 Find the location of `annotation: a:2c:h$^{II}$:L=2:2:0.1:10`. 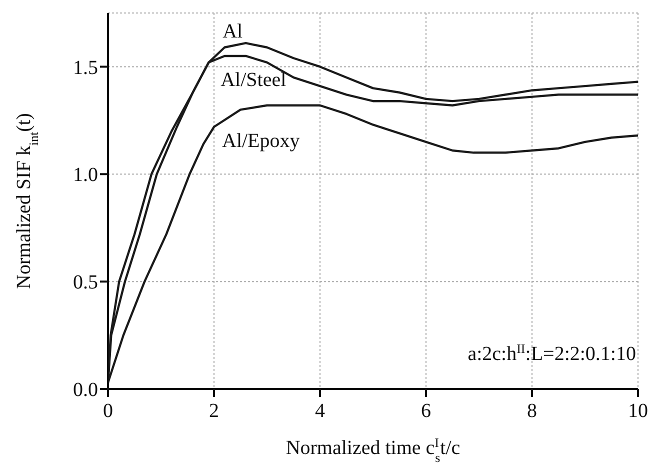

annotation: a:2c:h$^{II}$:L=2:2:0.1:10 is located at coordinates (552, 352).